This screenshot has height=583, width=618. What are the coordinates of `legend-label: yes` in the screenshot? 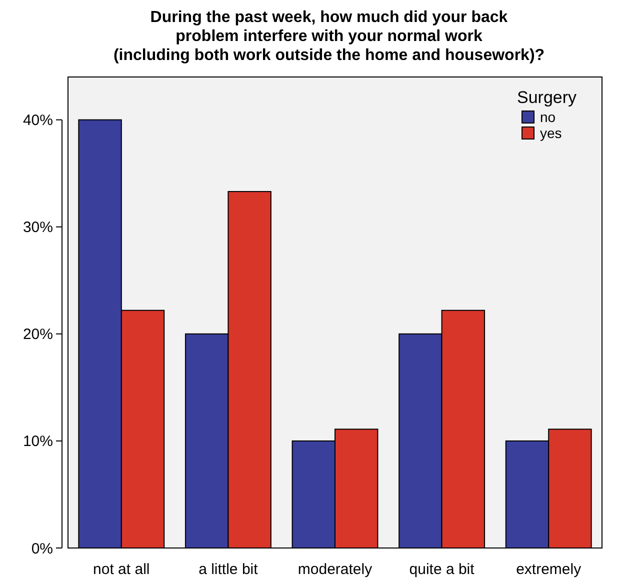 It's located at (551, 133).